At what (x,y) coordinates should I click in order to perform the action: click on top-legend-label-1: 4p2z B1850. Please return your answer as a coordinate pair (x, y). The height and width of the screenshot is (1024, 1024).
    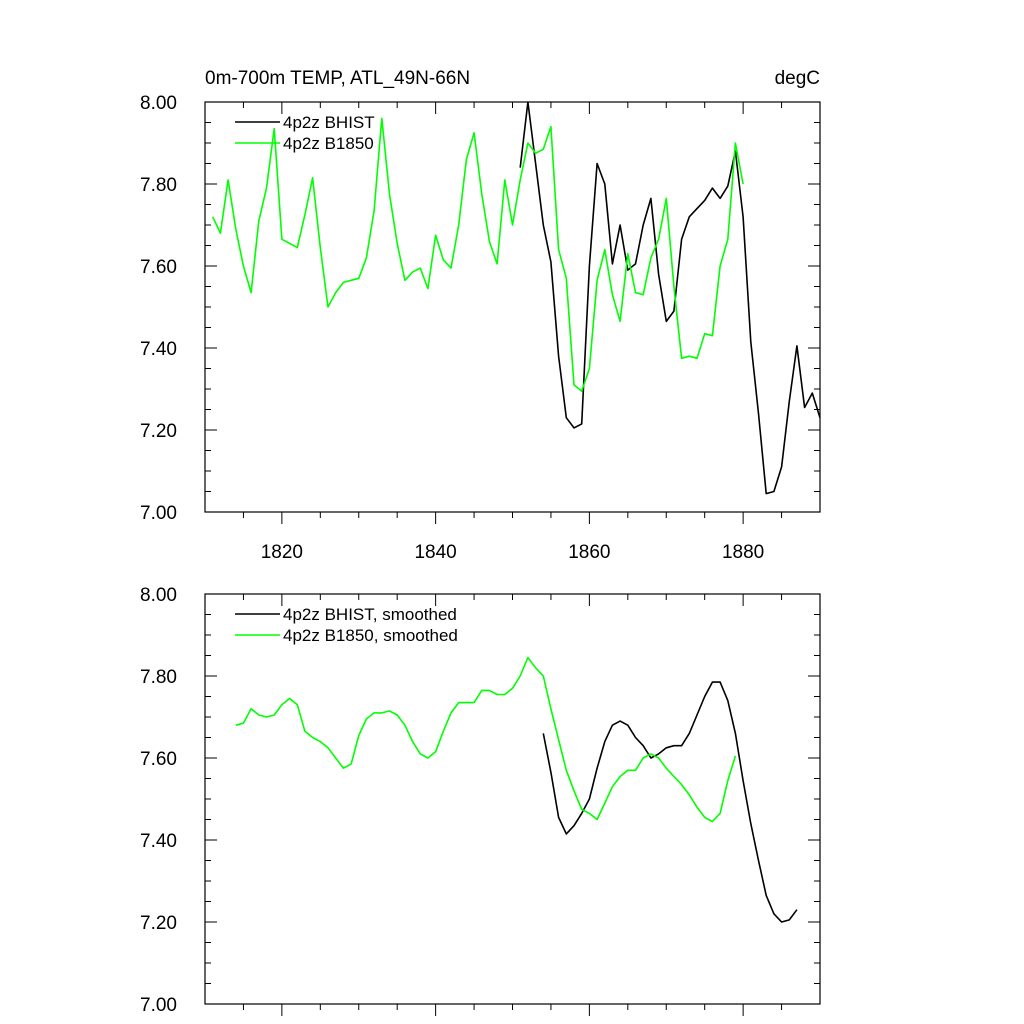
    Looking at the image, I should click on (328, 143).